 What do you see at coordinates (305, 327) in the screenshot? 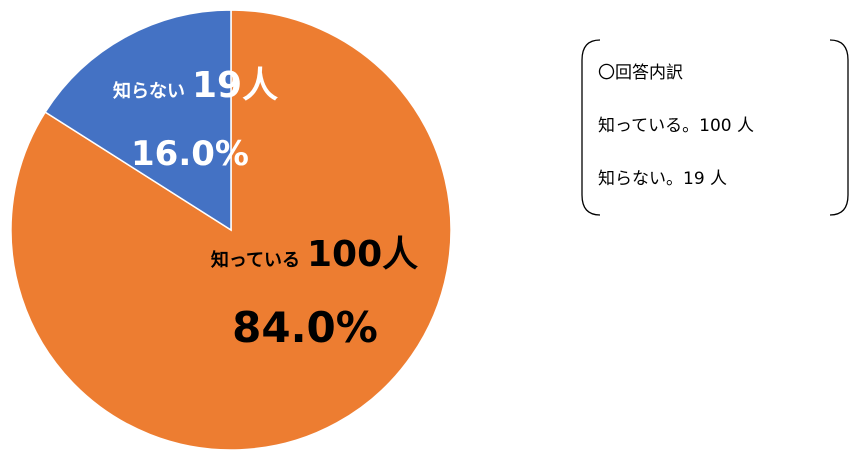
I see `value-label: 84.0%` at bounding box center [305, 327].